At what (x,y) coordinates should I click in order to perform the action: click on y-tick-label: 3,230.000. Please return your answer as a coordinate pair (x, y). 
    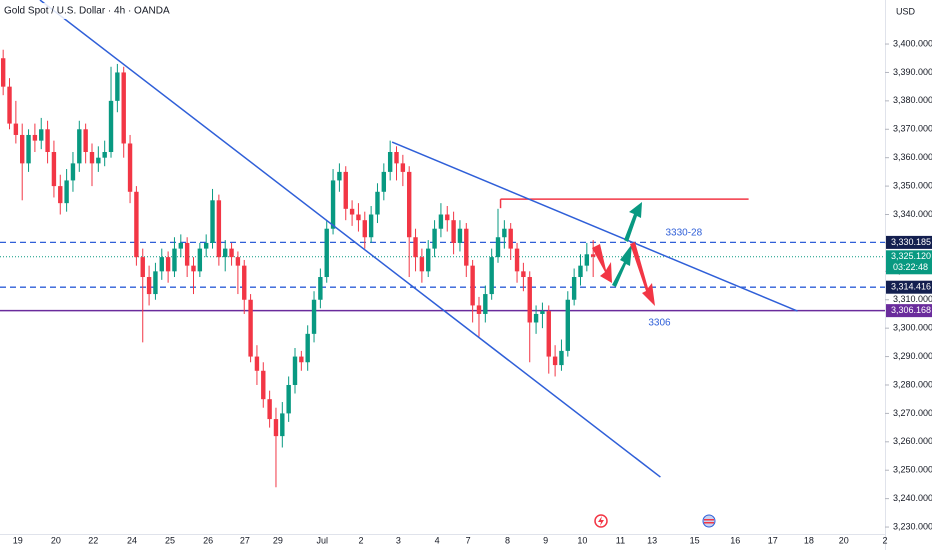
    Looking at the image, I should click on (912, 526).